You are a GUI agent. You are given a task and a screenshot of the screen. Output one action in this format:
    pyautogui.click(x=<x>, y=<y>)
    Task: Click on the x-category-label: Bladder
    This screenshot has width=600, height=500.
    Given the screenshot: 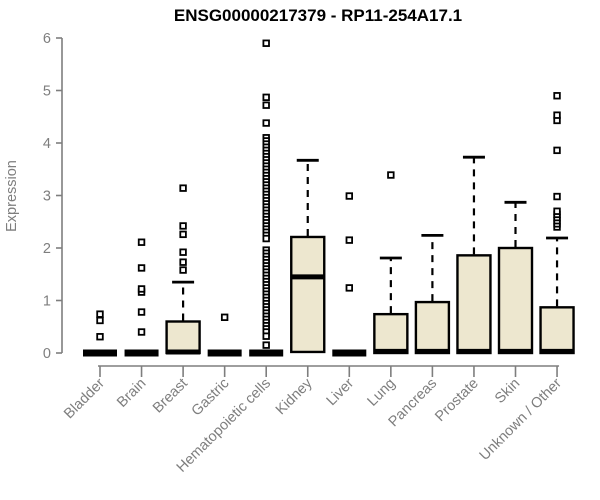 What is the action you would take?
    pyautogui.click(x=84, y=398)
    